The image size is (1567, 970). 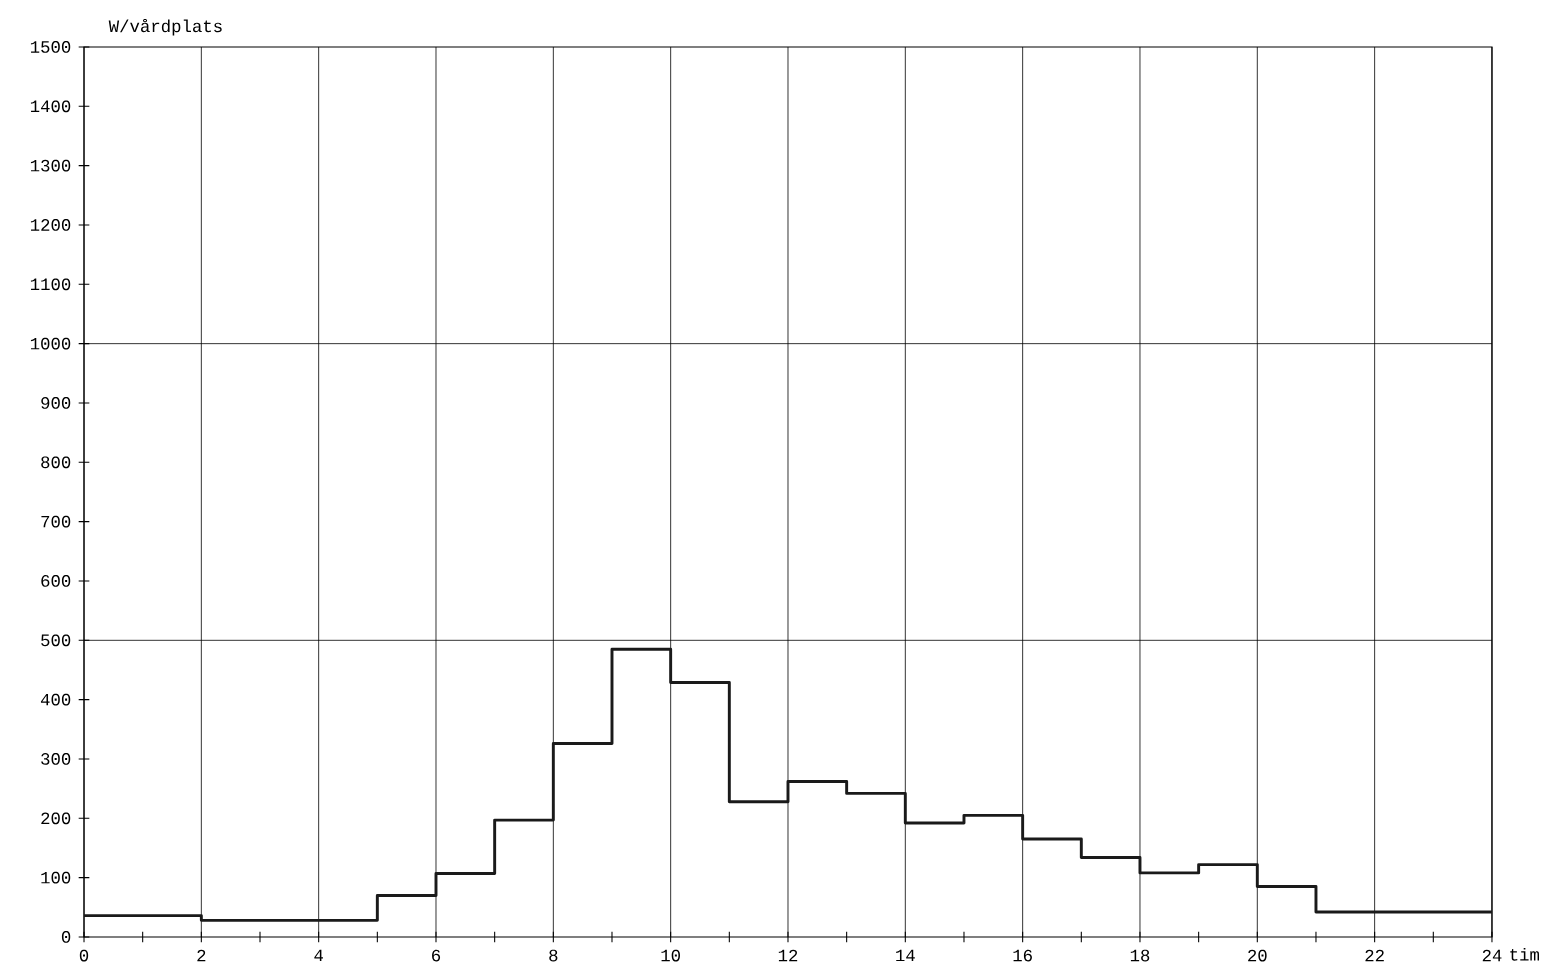 I want to click on y-tick-label: 800, so click(x=56, y=462).